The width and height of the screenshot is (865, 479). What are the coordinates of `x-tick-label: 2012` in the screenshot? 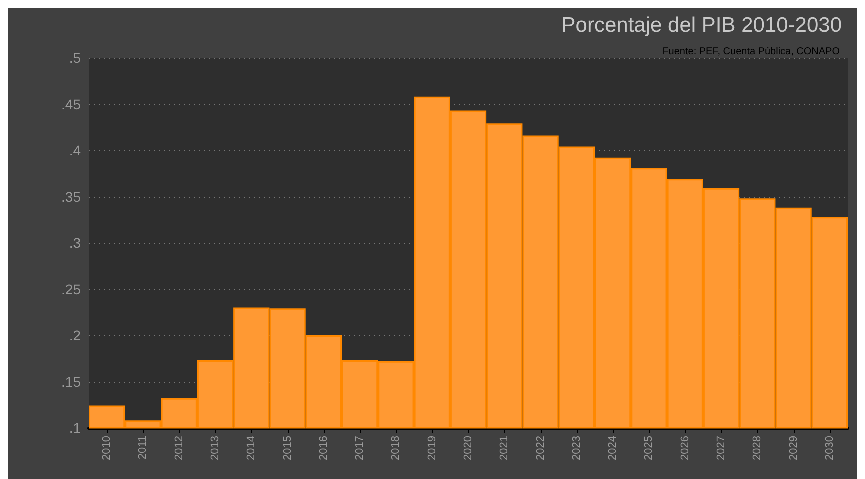 It's located at (179, 448).